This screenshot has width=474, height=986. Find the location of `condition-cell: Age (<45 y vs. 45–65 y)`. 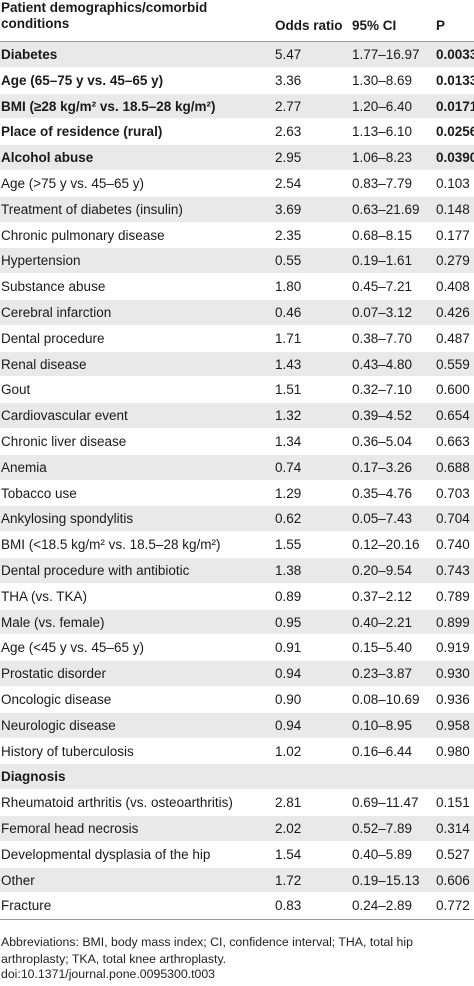

condition-cell: Age (<45 y vs. 45–65 y) is located at coordinates (72, 648).